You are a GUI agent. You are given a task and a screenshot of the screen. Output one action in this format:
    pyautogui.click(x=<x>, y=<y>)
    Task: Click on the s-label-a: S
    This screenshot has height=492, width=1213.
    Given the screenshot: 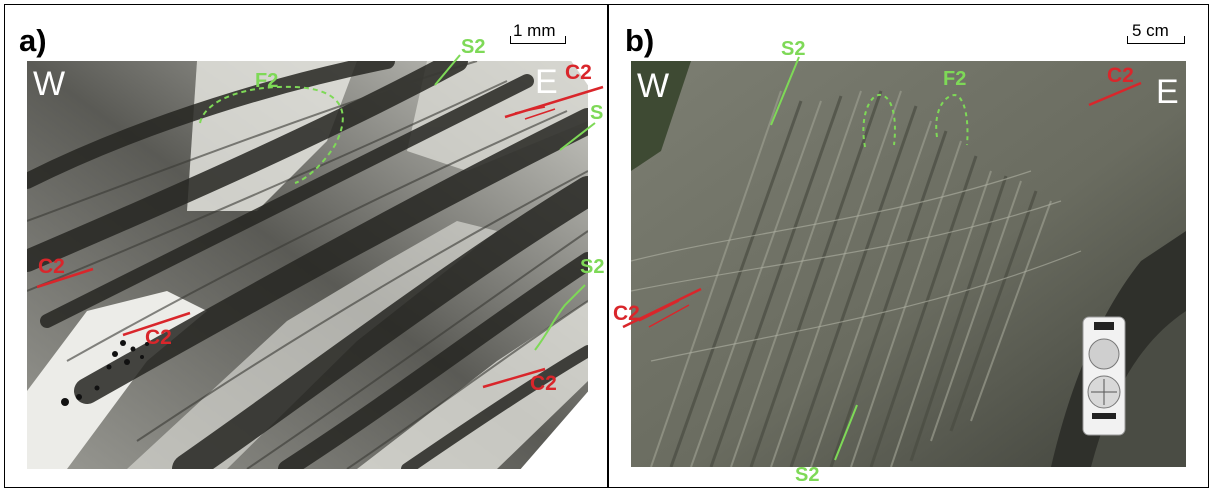 What is the action you would take?
    pyautogui.click(x=597, y=113)
    